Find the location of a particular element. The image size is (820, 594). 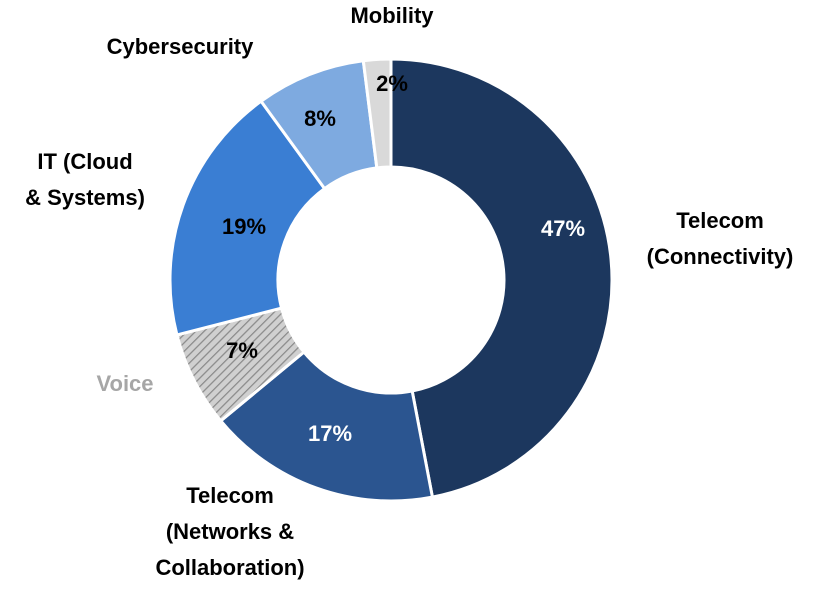

value-label: 8% is located at coordinates (320, 118).